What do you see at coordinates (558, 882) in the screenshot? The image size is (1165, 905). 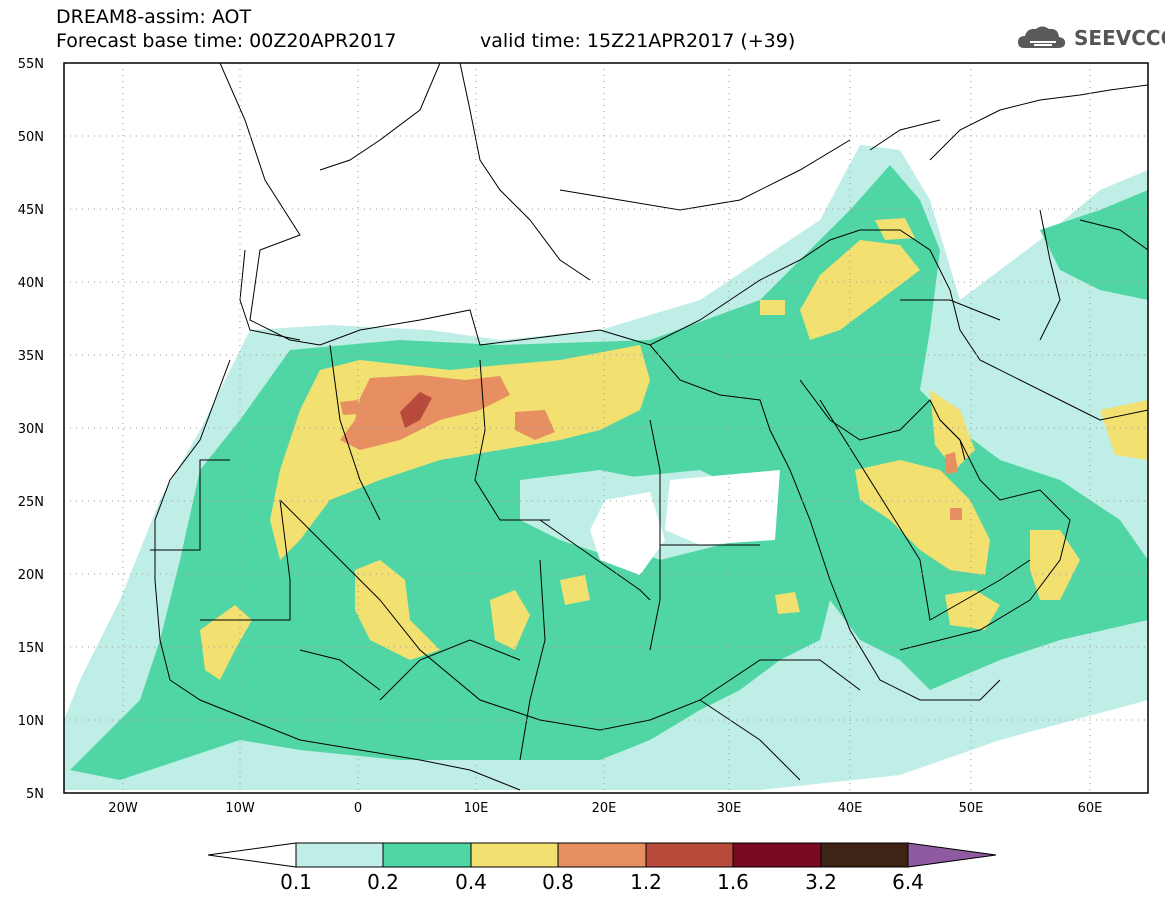 I see `colorbar-label: 0.8` at bounding box center [558, 882].